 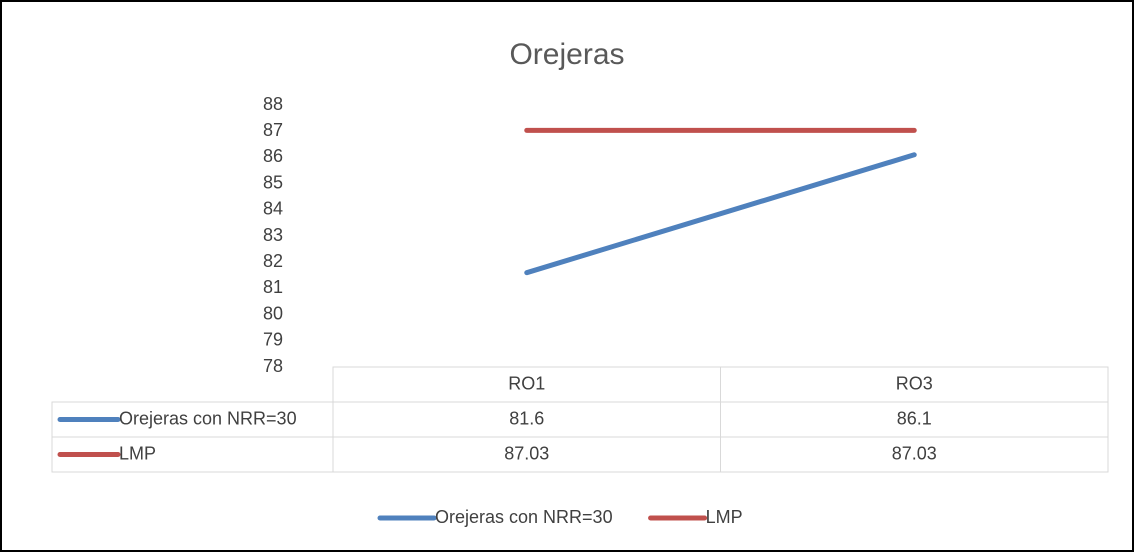 I want to click on y-tick-label: 80, so click(x=273, y=313).